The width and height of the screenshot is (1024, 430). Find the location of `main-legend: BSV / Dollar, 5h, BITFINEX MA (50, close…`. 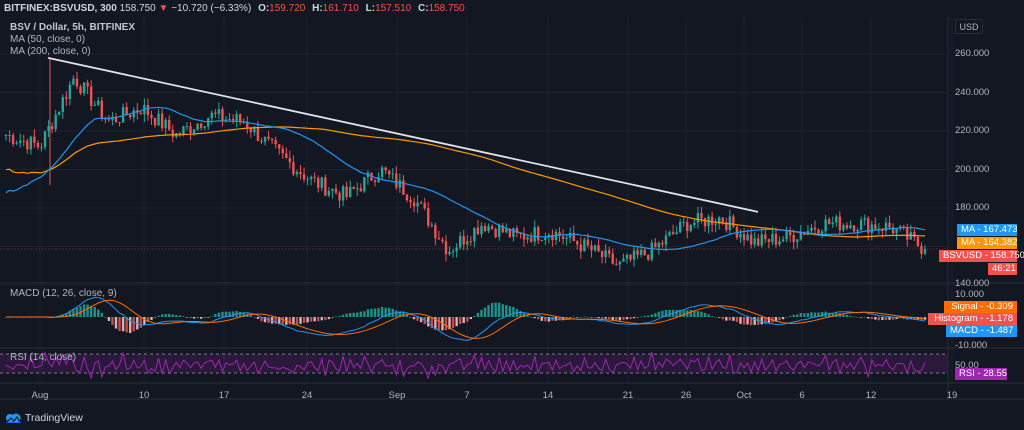

main-legend: BSV / Dollar, 5h, BITFINEX MA (50, close… is located at coordinates (72, 40).